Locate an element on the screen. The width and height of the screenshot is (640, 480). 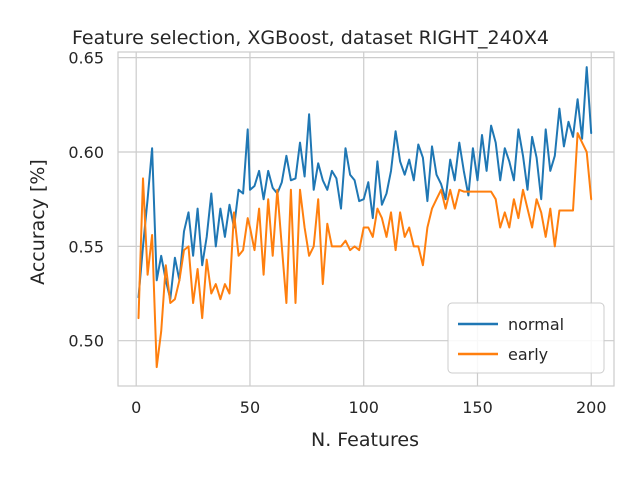
y-tick-label: 0.55 is located at coordinates (86, 246).